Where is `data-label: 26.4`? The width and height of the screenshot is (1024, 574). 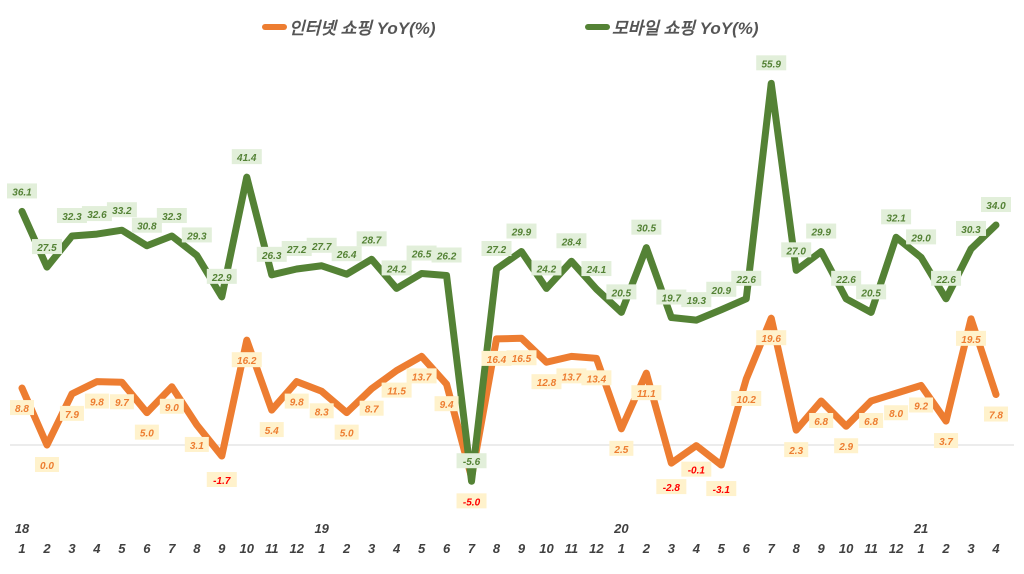 data-label: 26.4 is located at coordinates (346, 255).